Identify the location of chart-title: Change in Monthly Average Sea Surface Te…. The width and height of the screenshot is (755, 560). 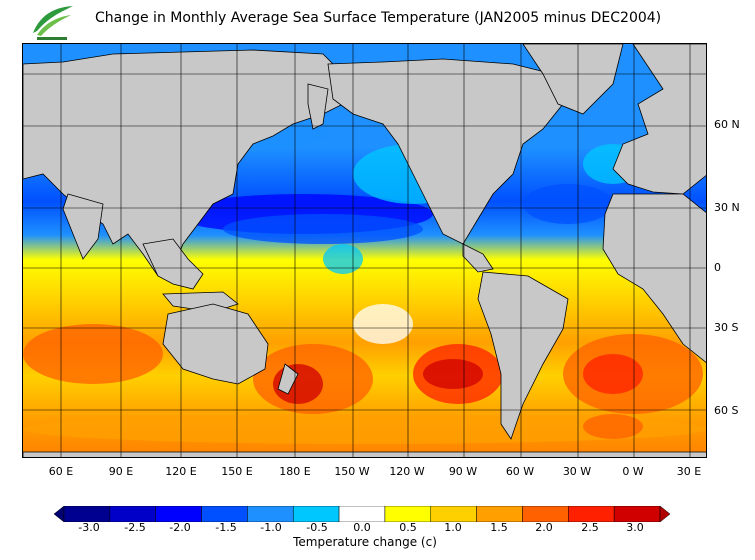
(378, 18).